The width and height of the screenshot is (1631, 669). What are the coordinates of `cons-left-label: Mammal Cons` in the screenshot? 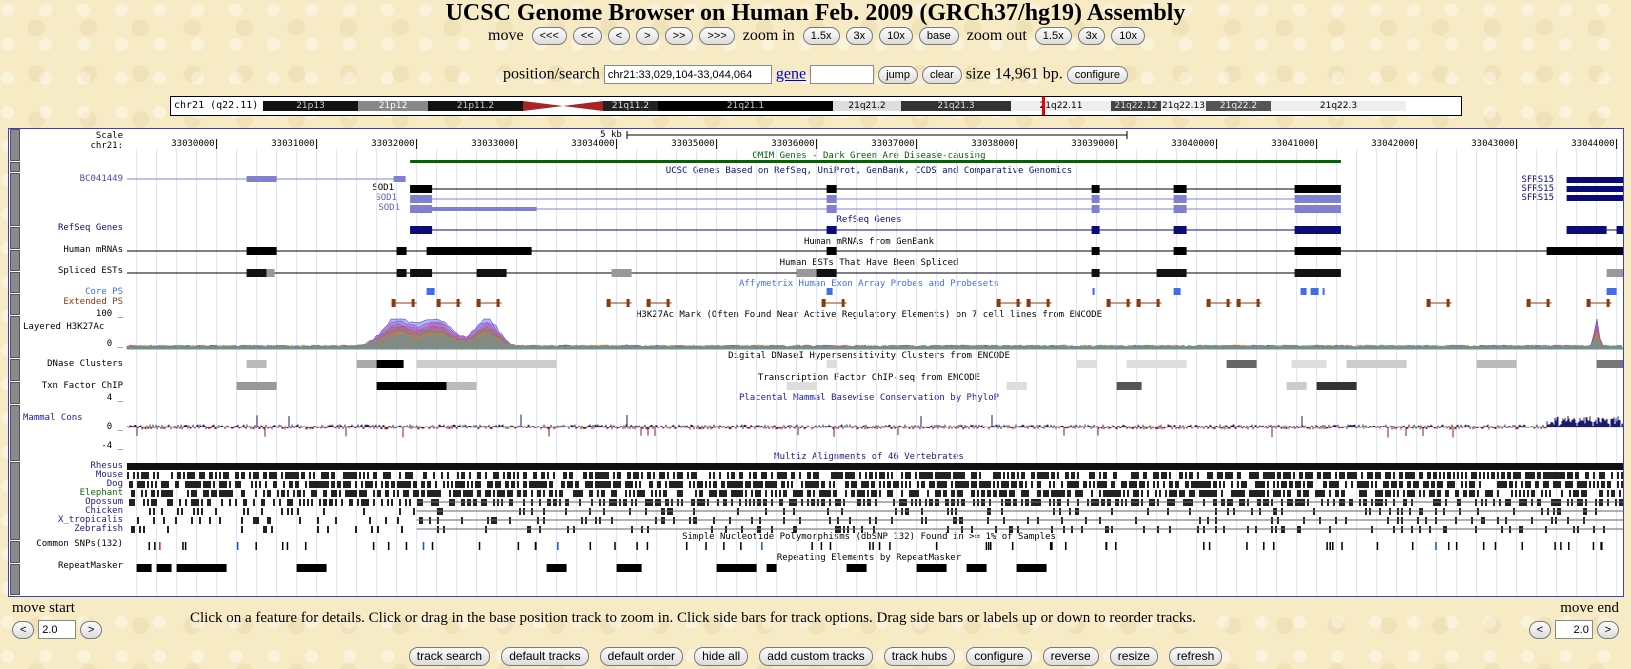 It's located at (53, 418).